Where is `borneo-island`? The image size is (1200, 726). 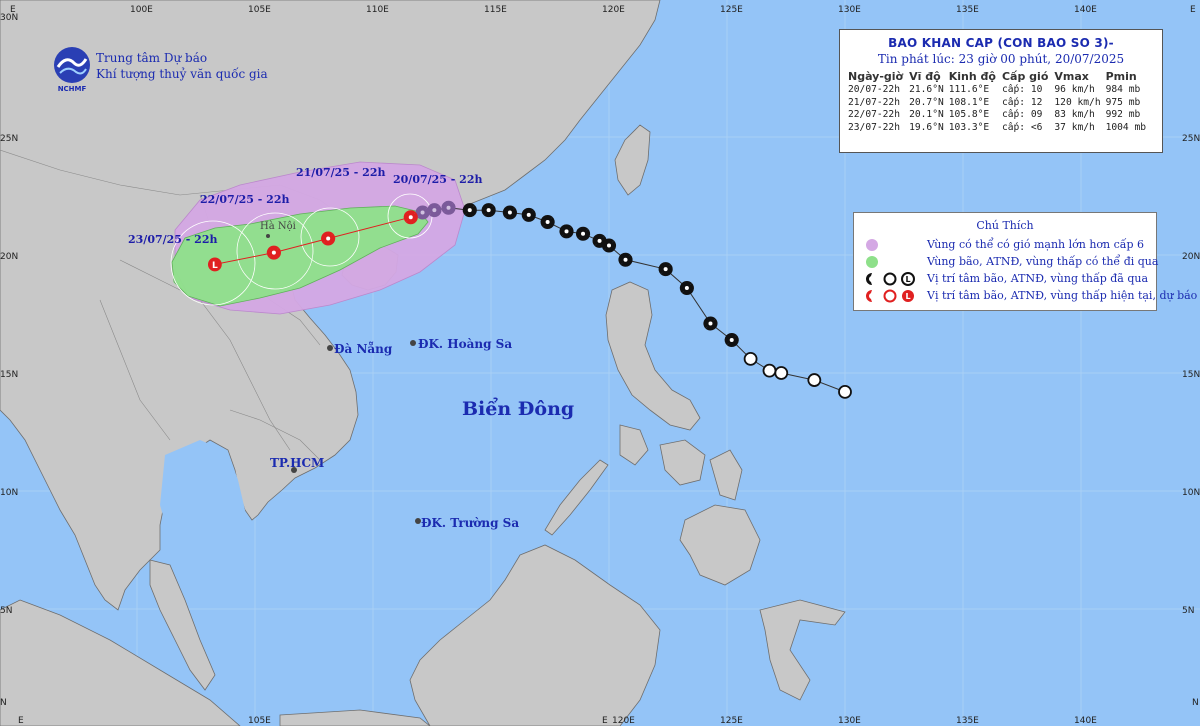 borneo-island is located at coordinates (535, 635).